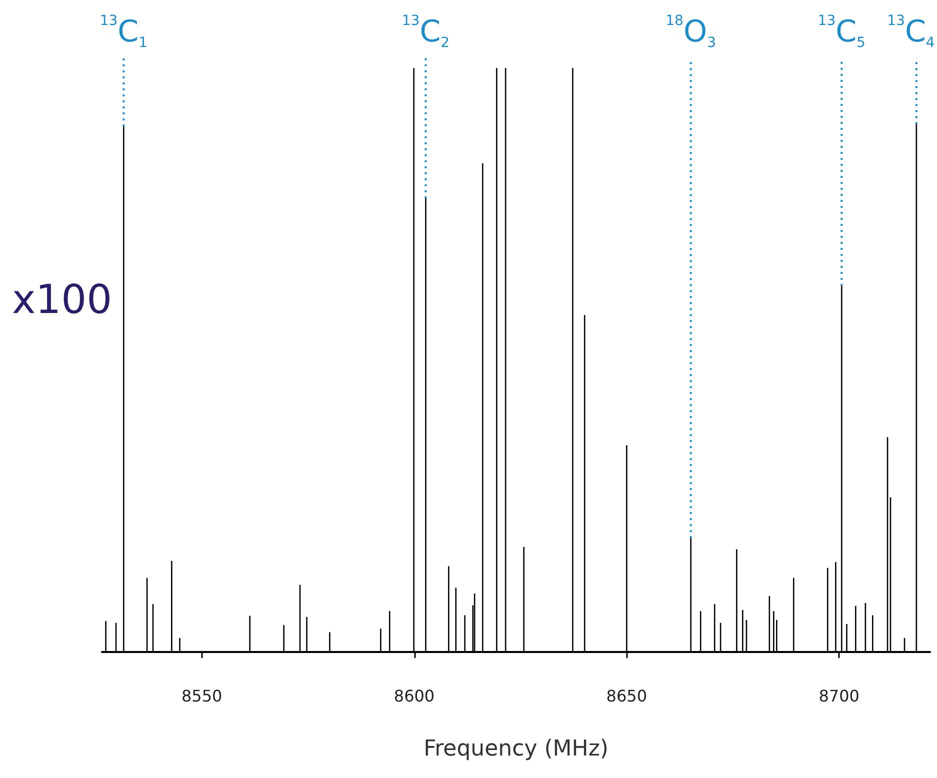 The height and width of the screenshot is (778, 937). I want to click on x-tick-label: 8700, so click(839, 696).